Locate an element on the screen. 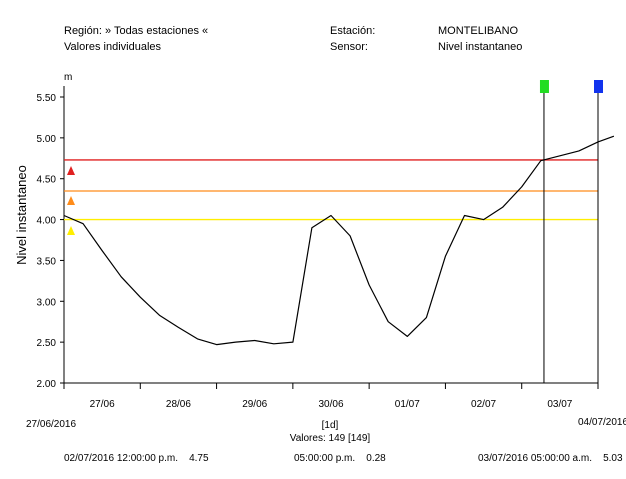  values-count: Valores: 149 [149] is located at coordinates (330, 438).